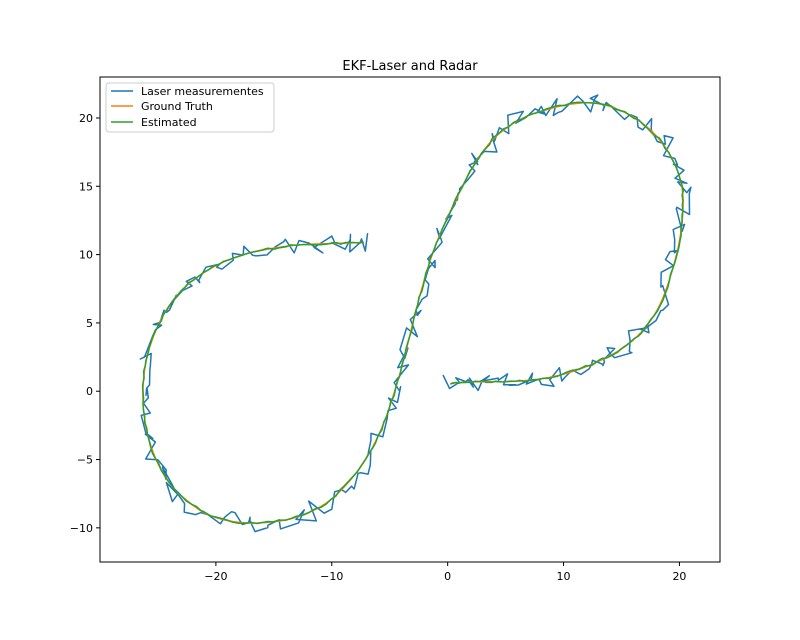  Describe the element at coordinates (85, 460) in the screenshot. I see `y-tick-label: −5` at that location.